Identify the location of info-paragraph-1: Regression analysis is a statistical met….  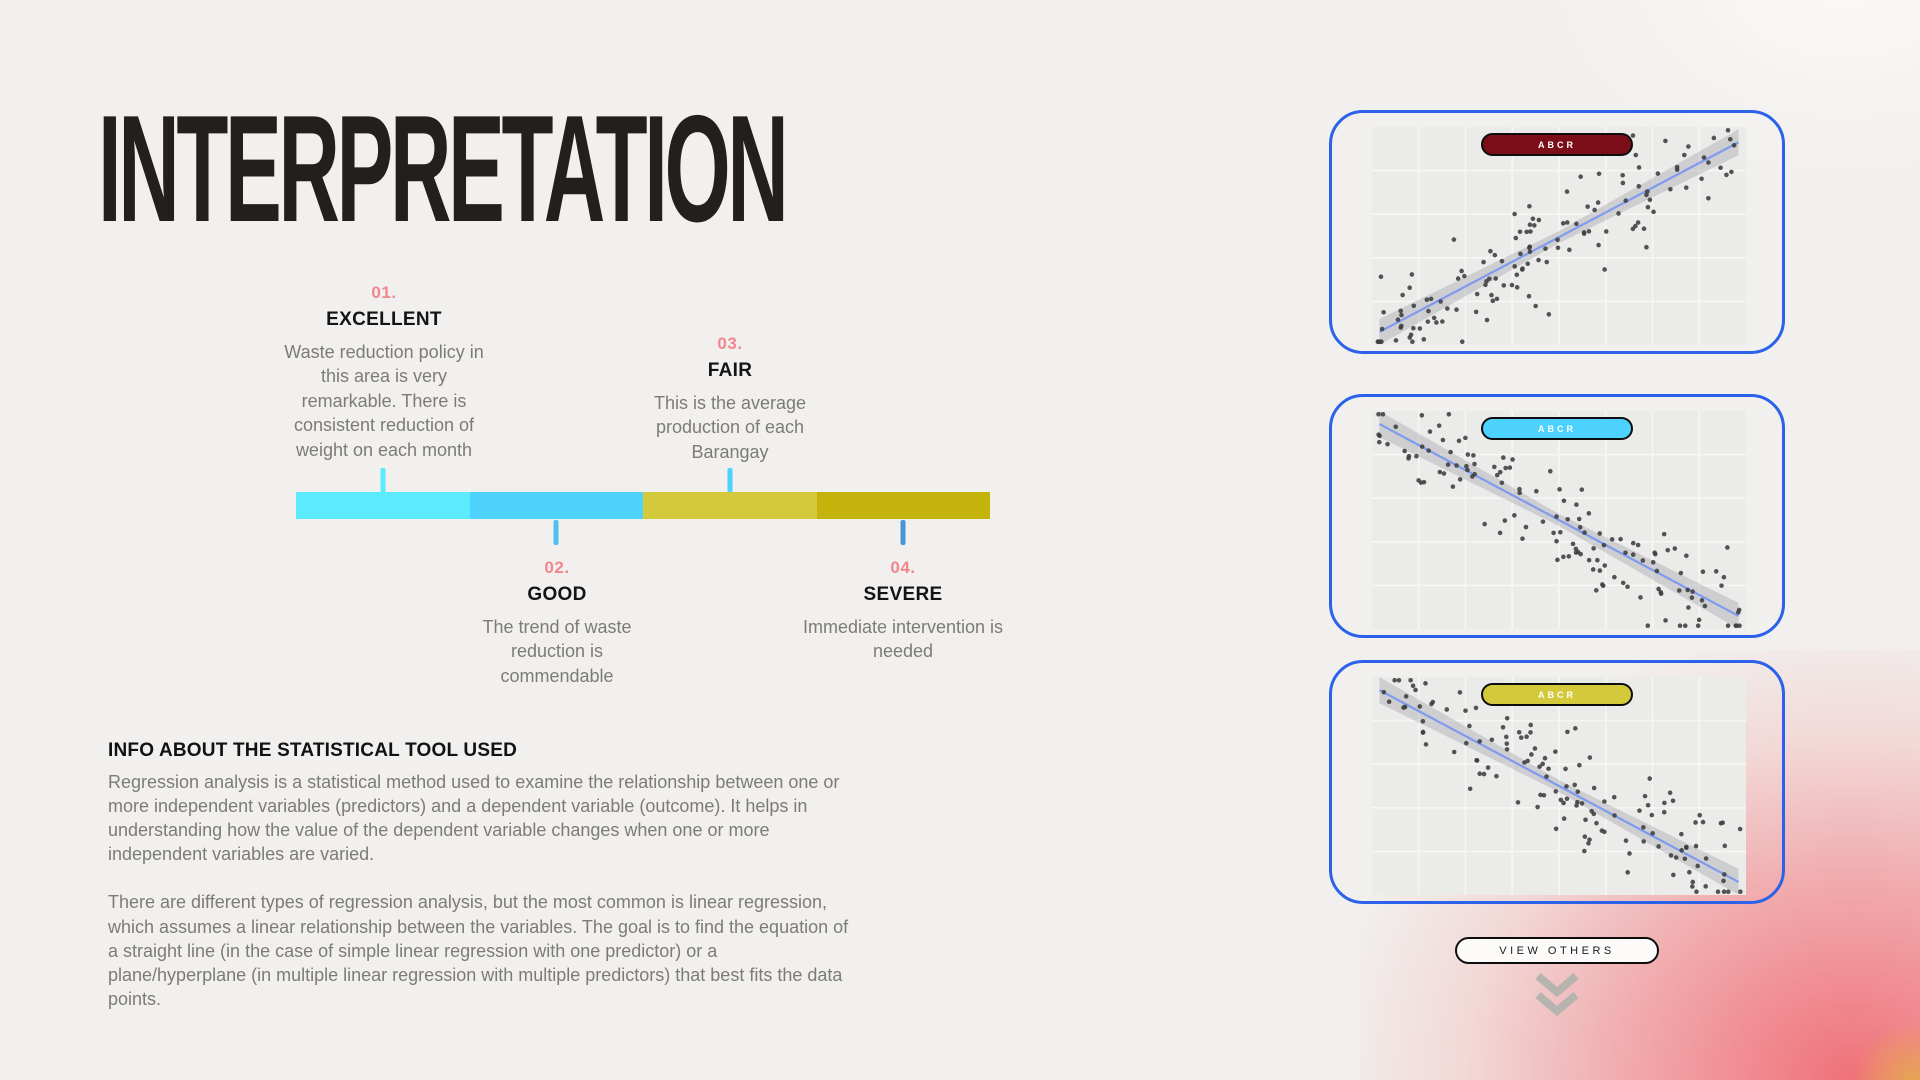
(474, 818).